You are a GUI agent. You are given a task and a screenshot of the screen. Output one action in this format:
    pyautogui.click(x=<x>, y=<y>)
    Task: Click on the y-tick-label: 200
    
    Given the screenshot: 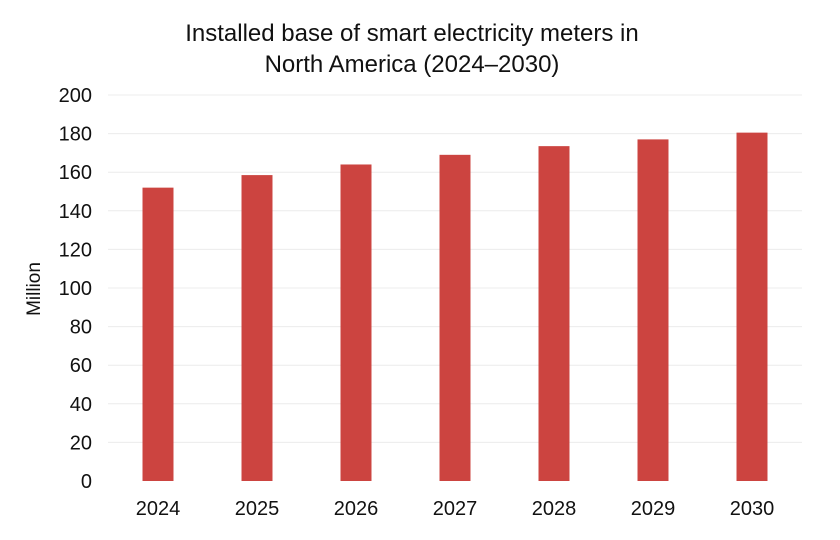 What is the action you would take?
    pyautogui.click(x=75, y=96)
    